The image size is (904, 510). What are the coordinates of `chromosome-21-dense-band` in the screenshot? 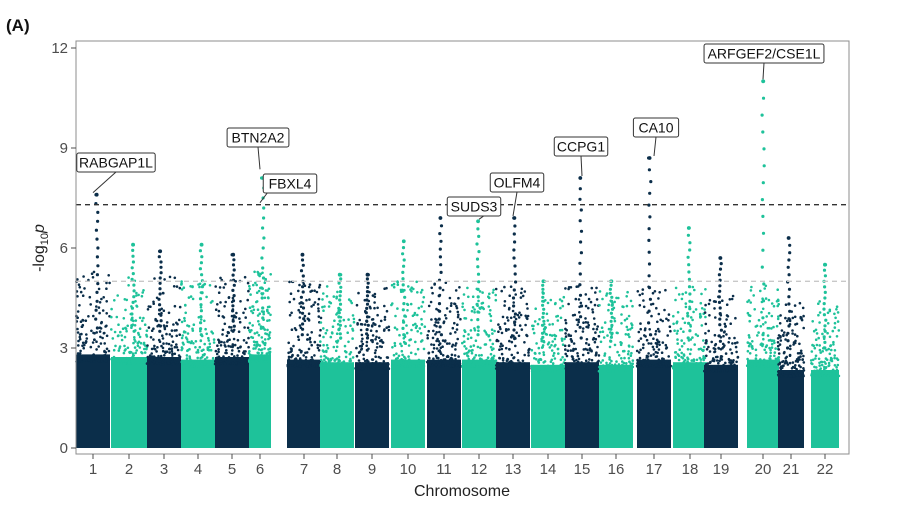 It's located at (791, 409).